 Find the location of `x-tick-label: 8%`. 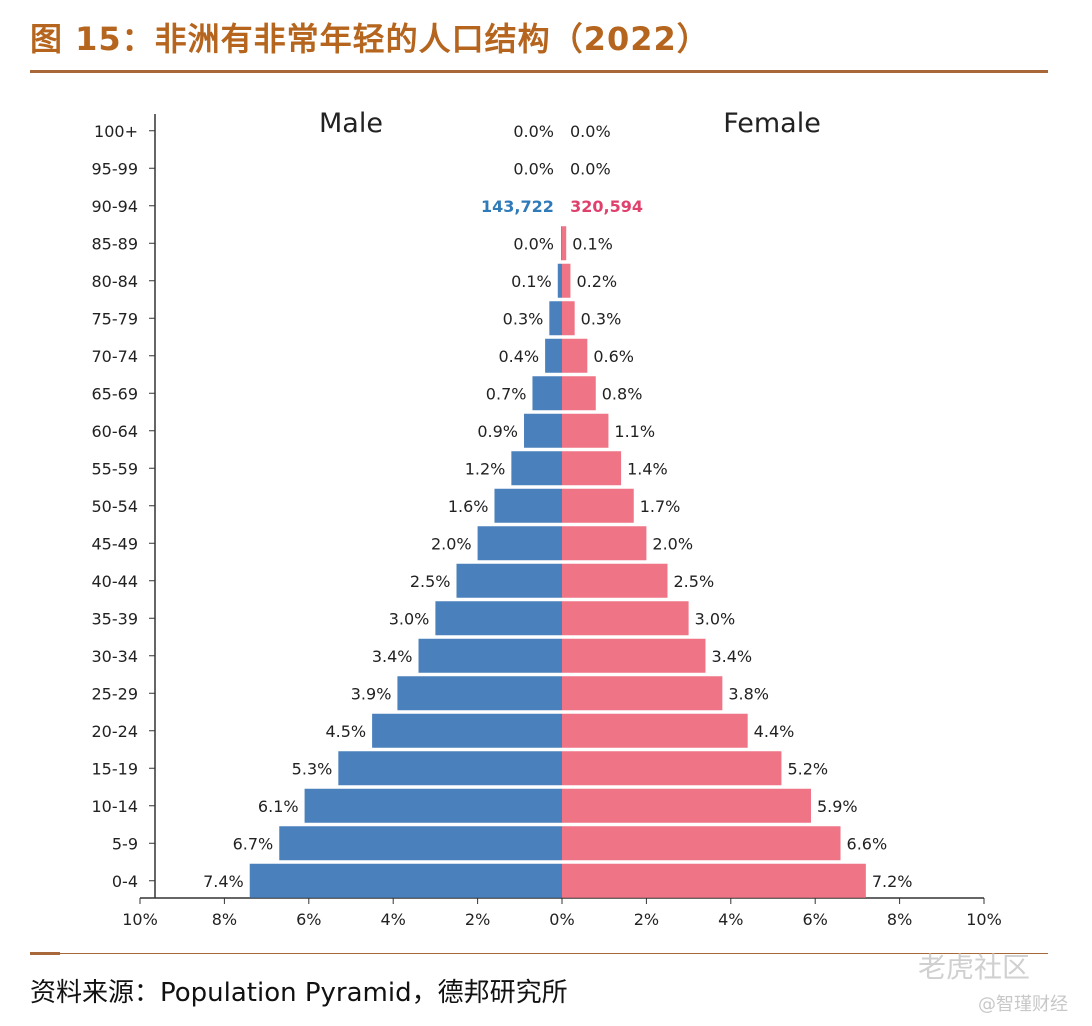

x-tick-label: 8% is located at coordinates (899, 919).